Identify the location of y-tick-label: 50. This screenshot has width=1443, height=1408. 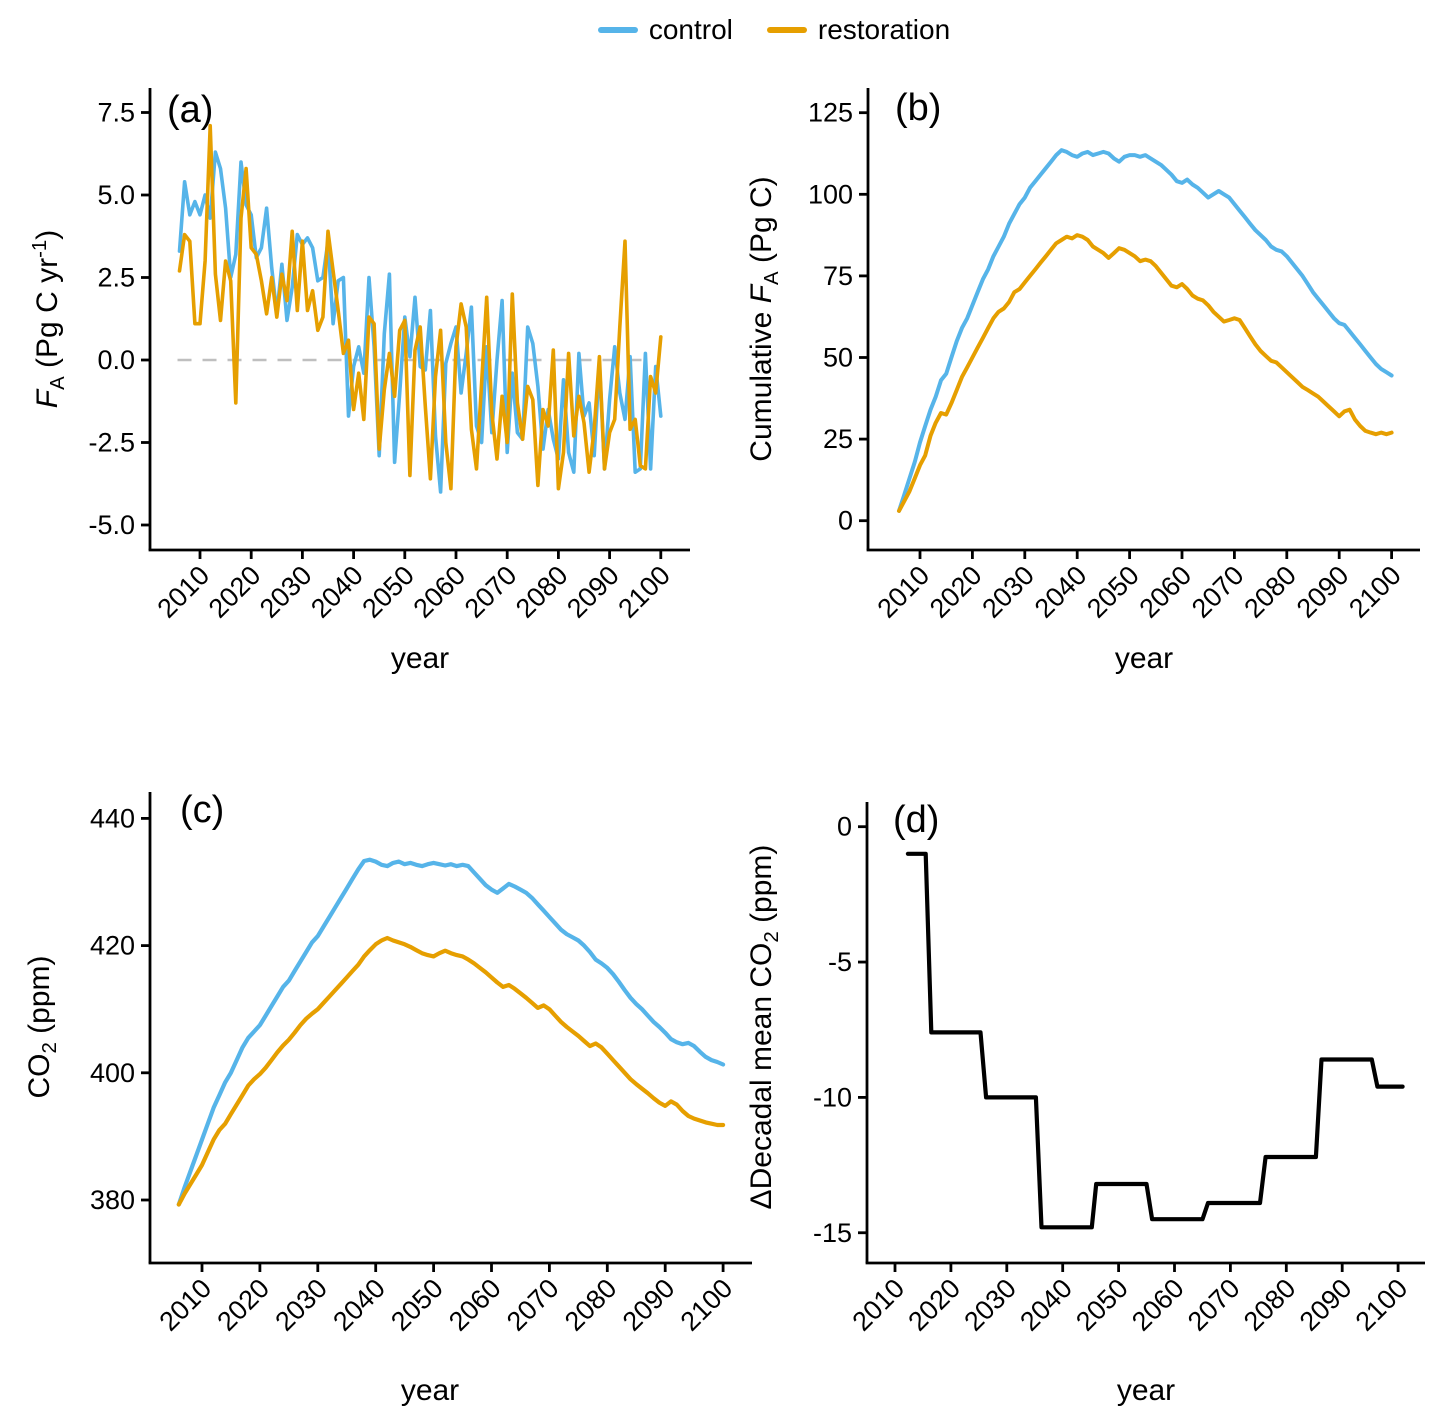
(838, 358).